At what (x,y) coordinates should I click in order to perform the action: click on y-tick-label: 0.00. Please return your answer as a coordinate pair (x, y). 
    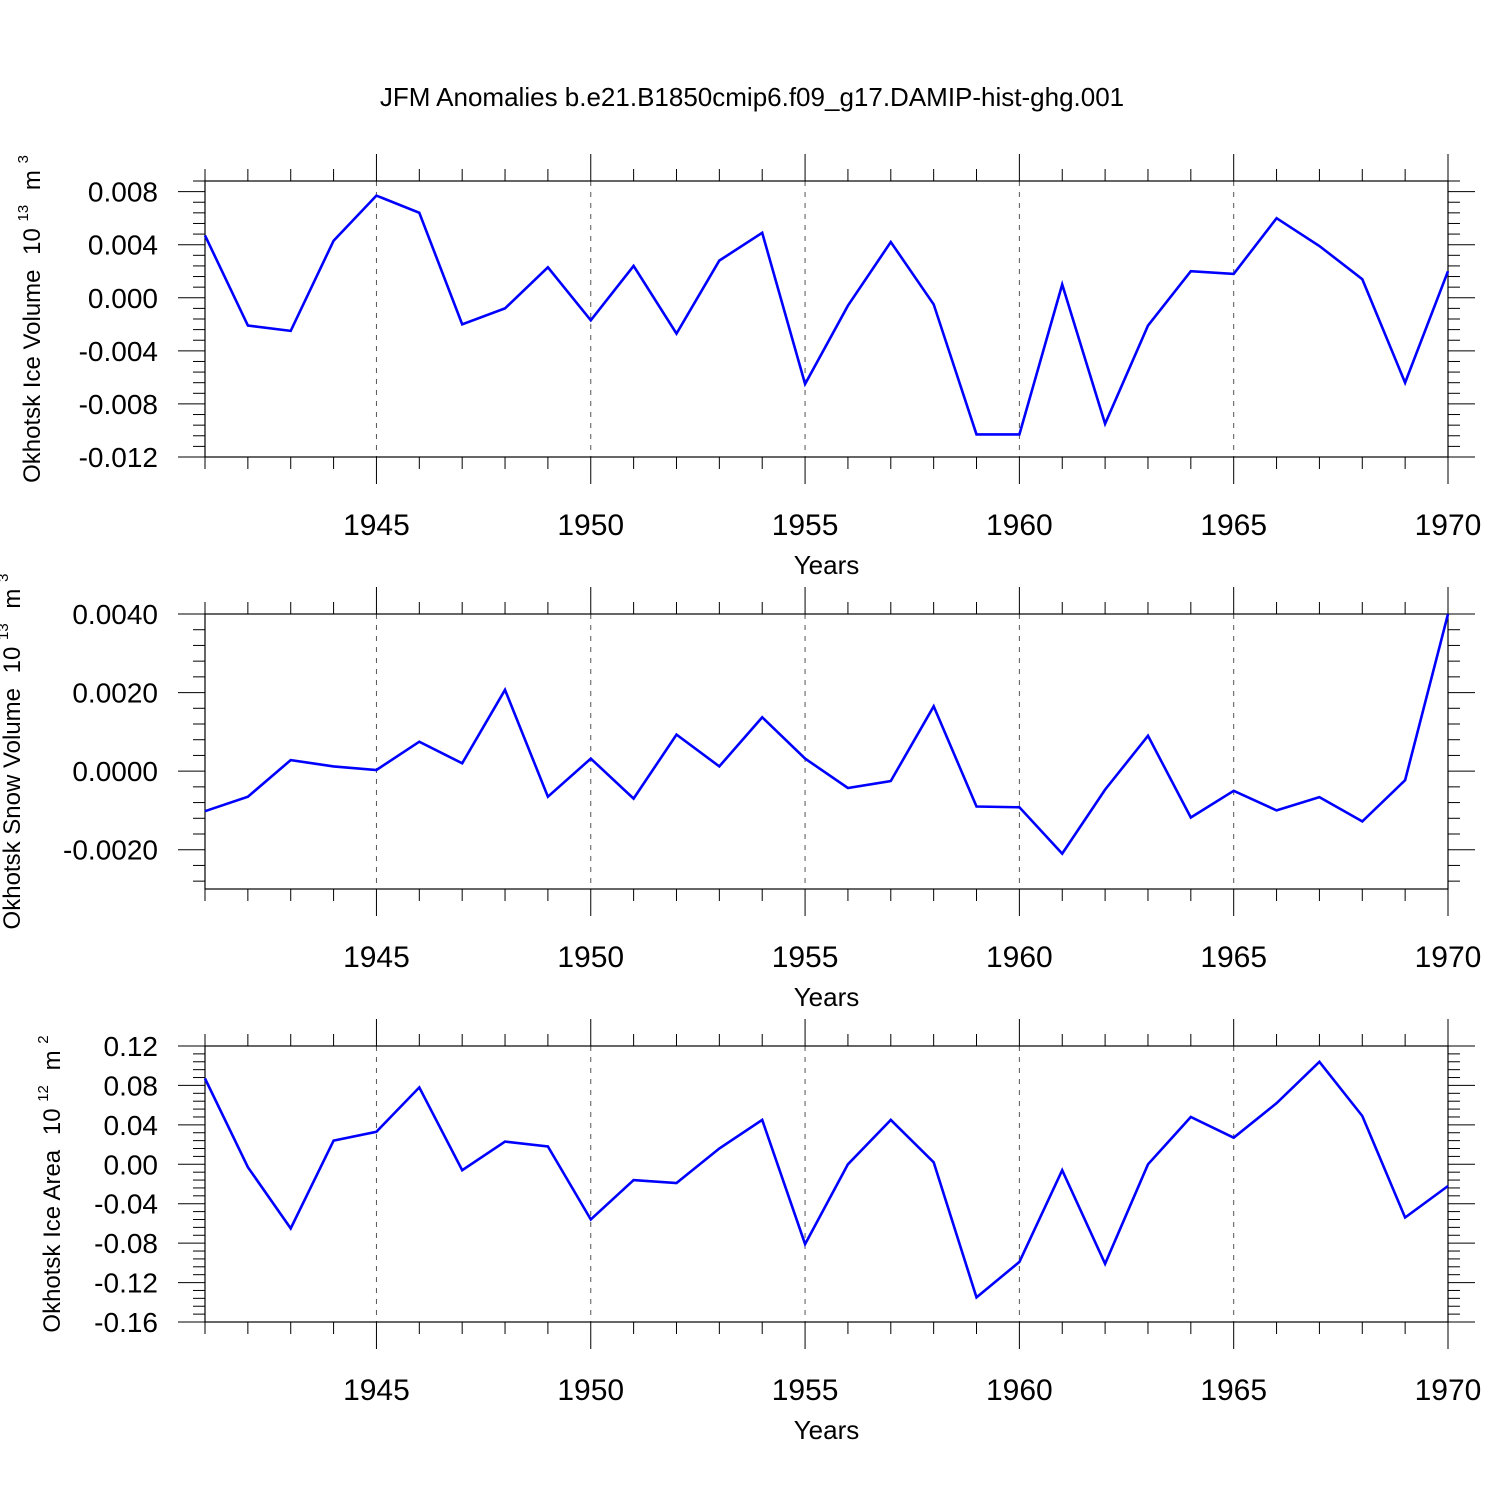
    Looking at the image, I should click on (131, 1164).